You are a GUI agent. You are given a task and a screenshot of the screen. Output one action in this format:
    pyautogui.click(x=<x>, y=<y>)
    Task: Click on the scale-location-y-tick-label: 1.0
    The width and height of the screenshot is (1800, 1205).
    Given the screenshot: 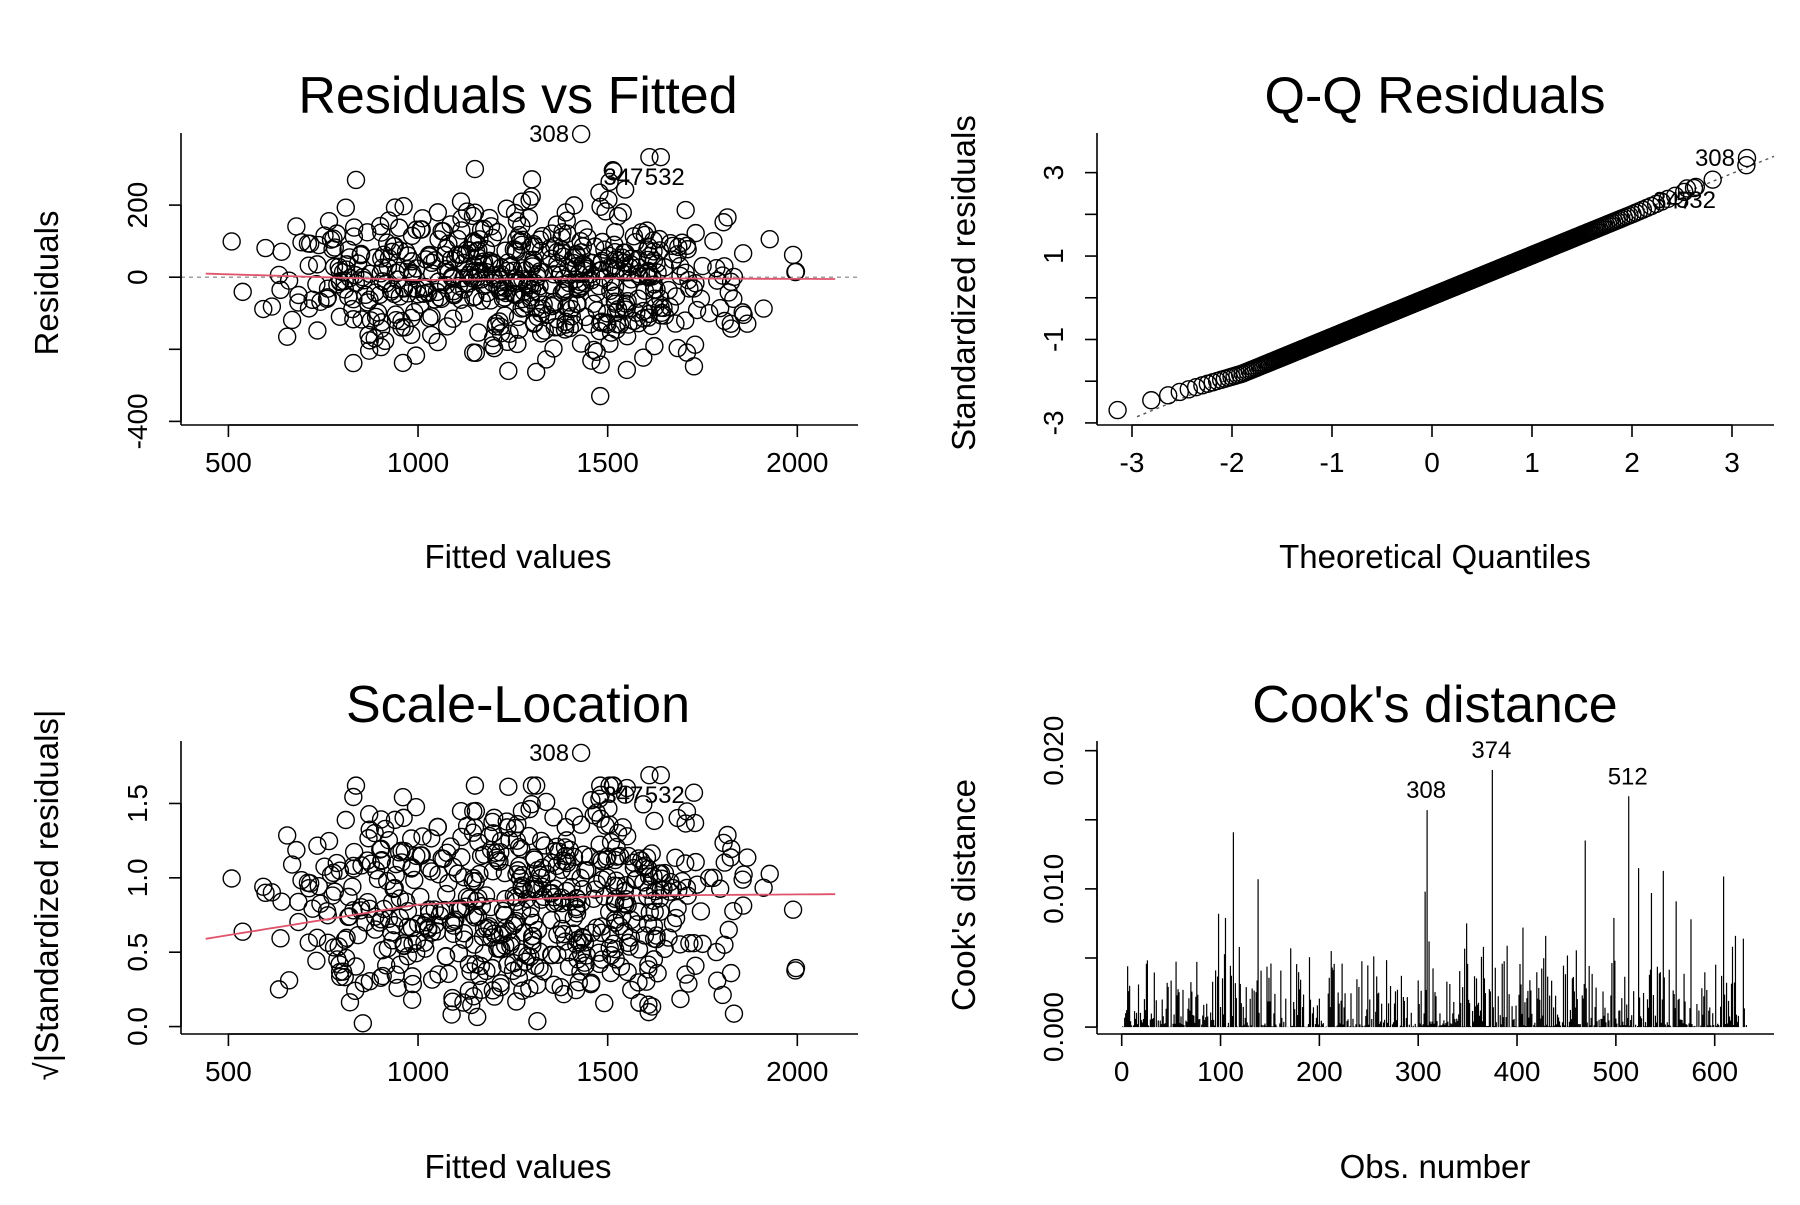 What is the action you would take?
    pyautogui.click(x=137, y=877)
    